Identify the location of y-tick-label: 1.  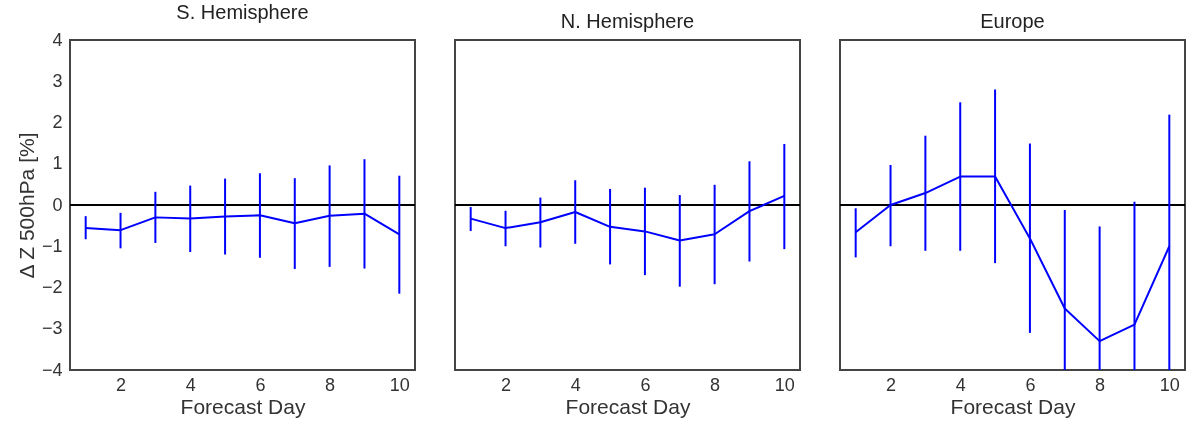
(57, 163).